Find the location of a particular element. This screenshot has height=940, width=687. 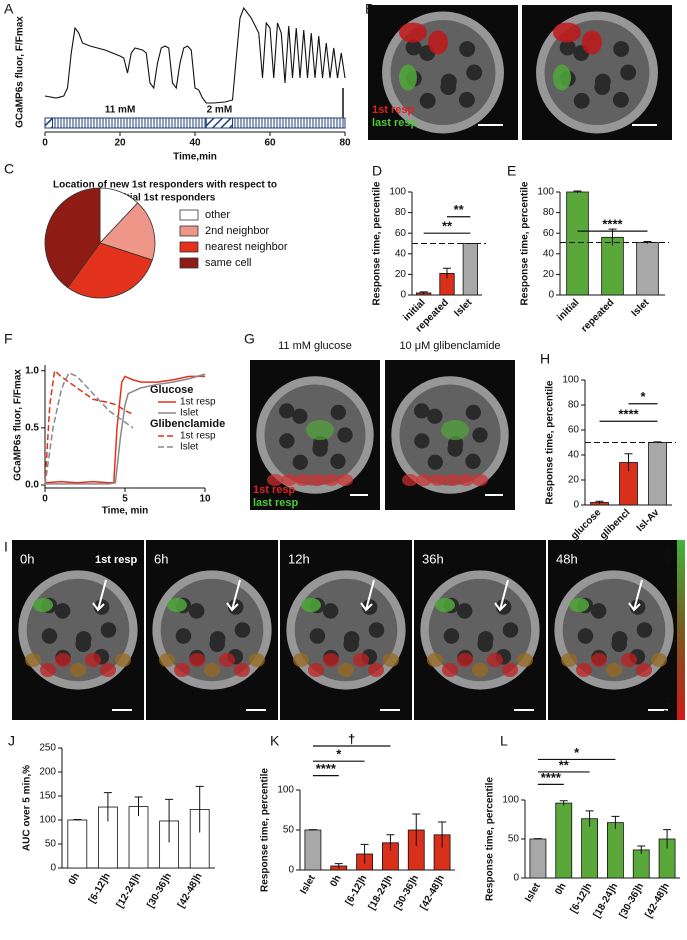

y-axis-label: AUC over 5 min,% is located at coordinates (27, 808).